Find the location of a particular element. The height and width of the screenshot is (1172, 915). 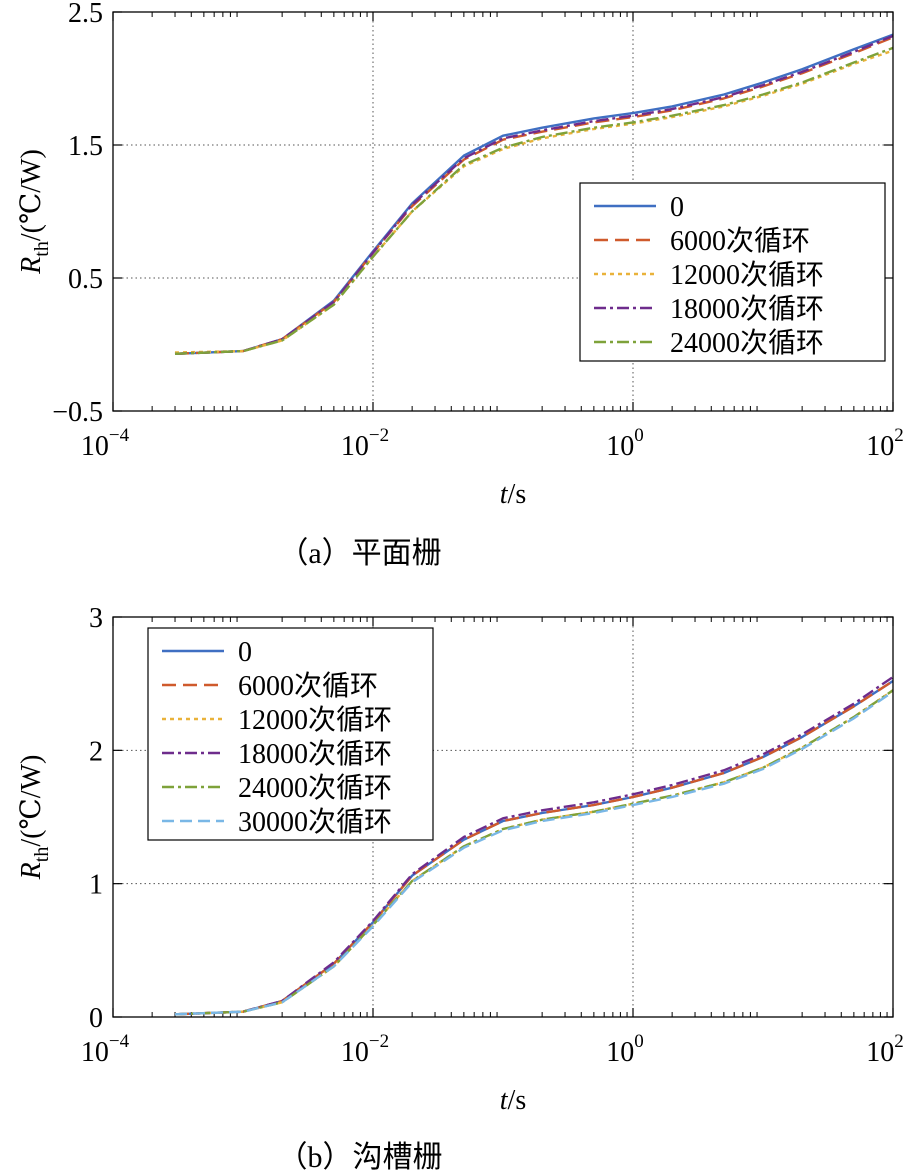

y-tick-label: 2.5 is located at coordinates (85, 14).